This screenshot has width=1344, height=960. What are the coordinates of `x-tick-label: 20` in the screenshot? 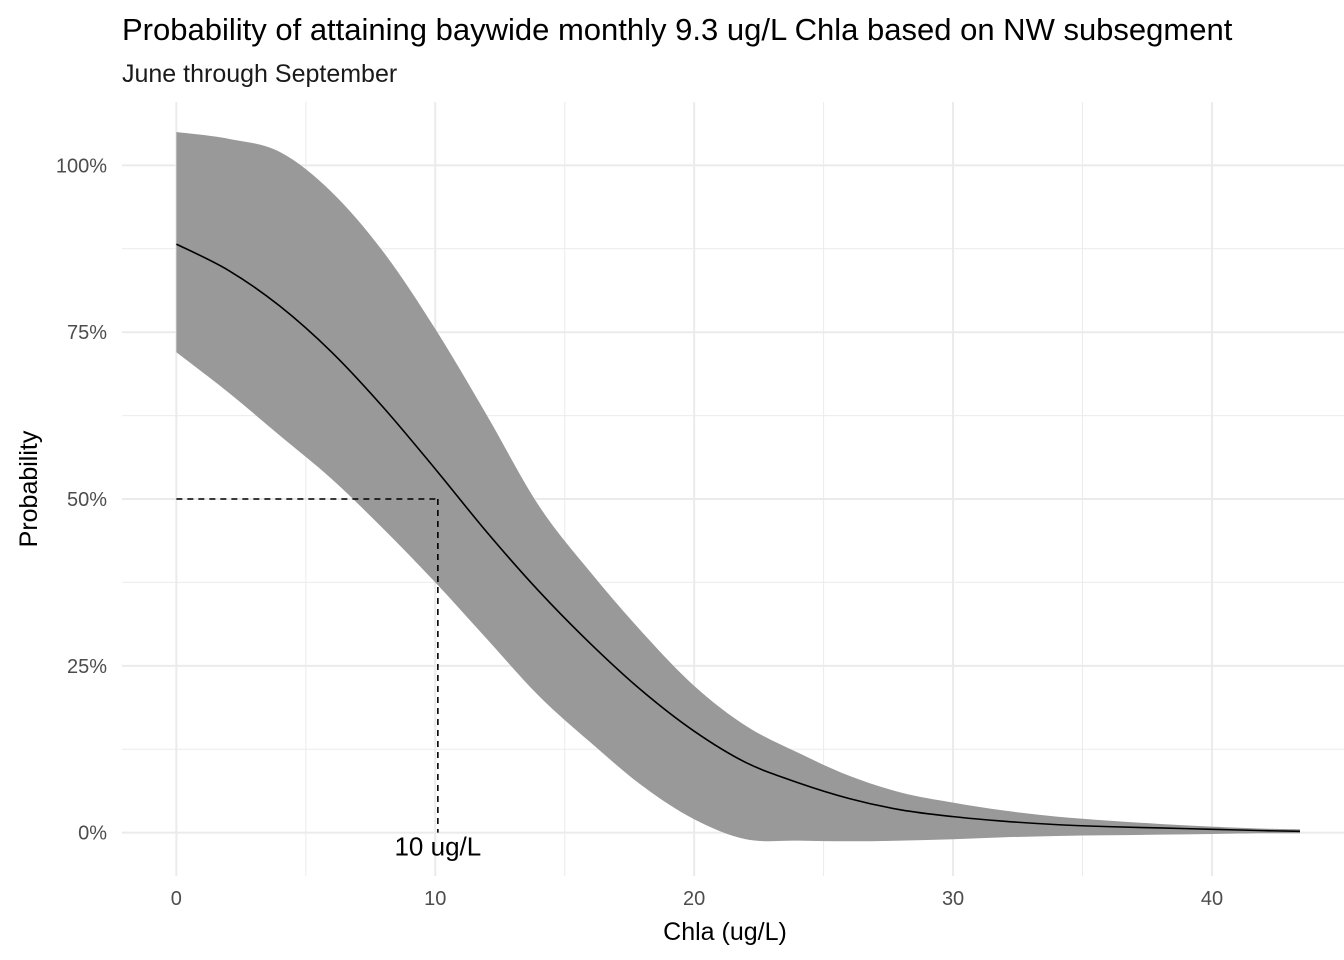 It's located at (694, 899).